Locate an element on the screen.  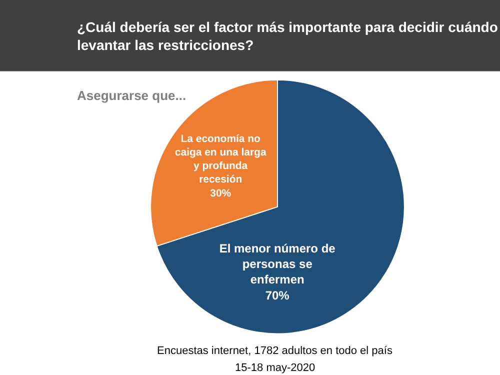
slice-label: La economía no caiga en una larga y profunda recesión is located at coordinates (220, 160).